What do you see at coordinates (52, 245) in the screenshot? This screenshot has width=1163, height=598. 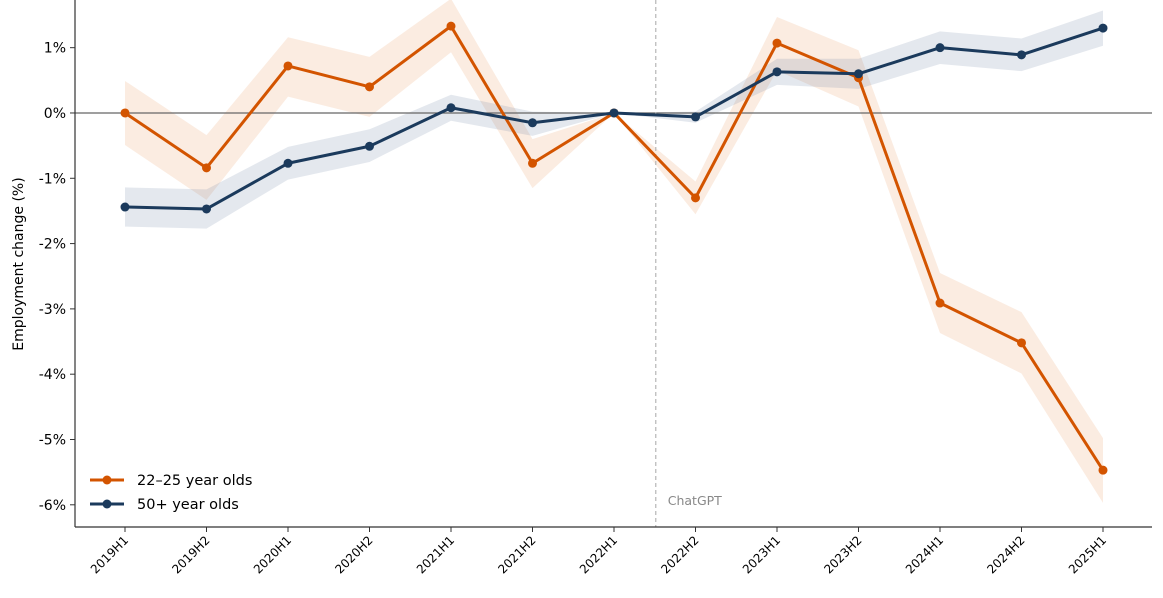 I see `y-tick-label: -2%` at bounding box center [52, 245].